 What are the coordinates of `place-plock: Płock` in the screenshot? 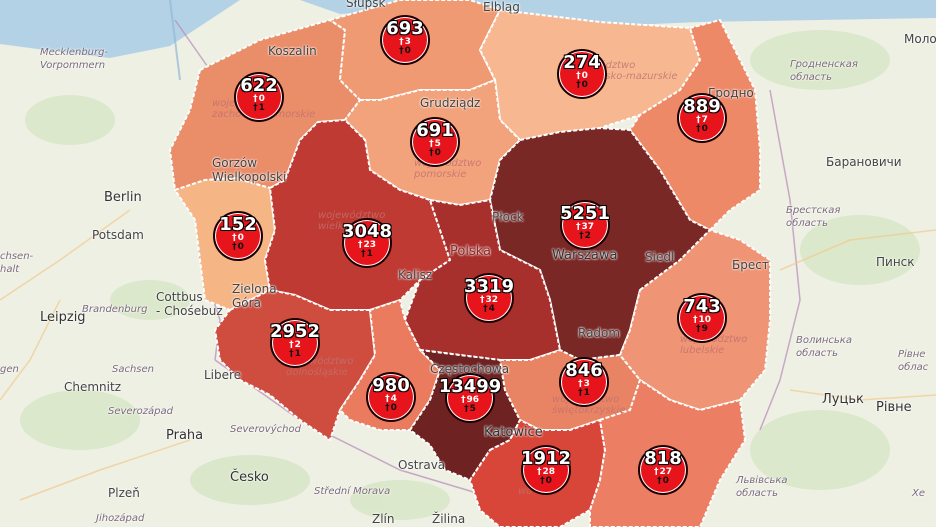 It's located at (508, 217).